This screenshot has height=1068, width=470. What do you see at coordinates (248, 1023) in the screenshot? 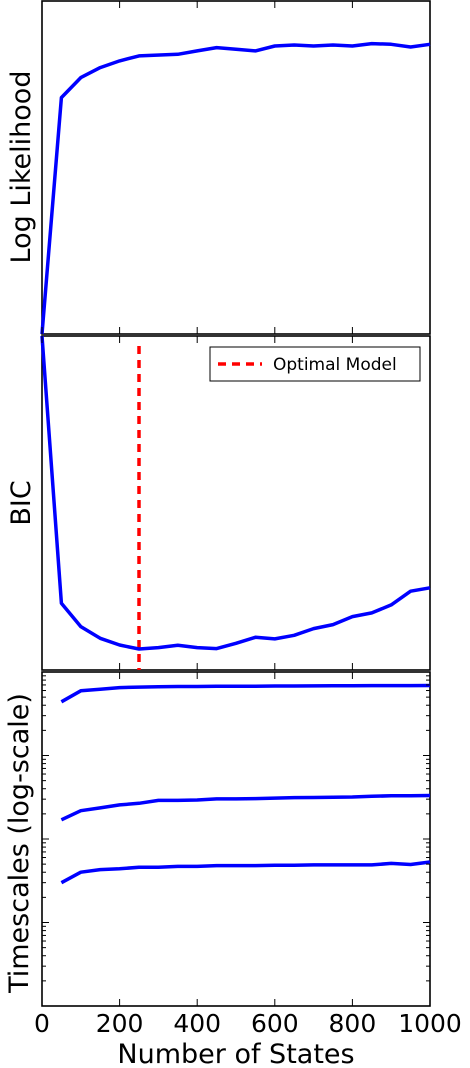
I see `x-tick-labels: 0 200 400 600 800 1000` at bounding box center [248, 1023].